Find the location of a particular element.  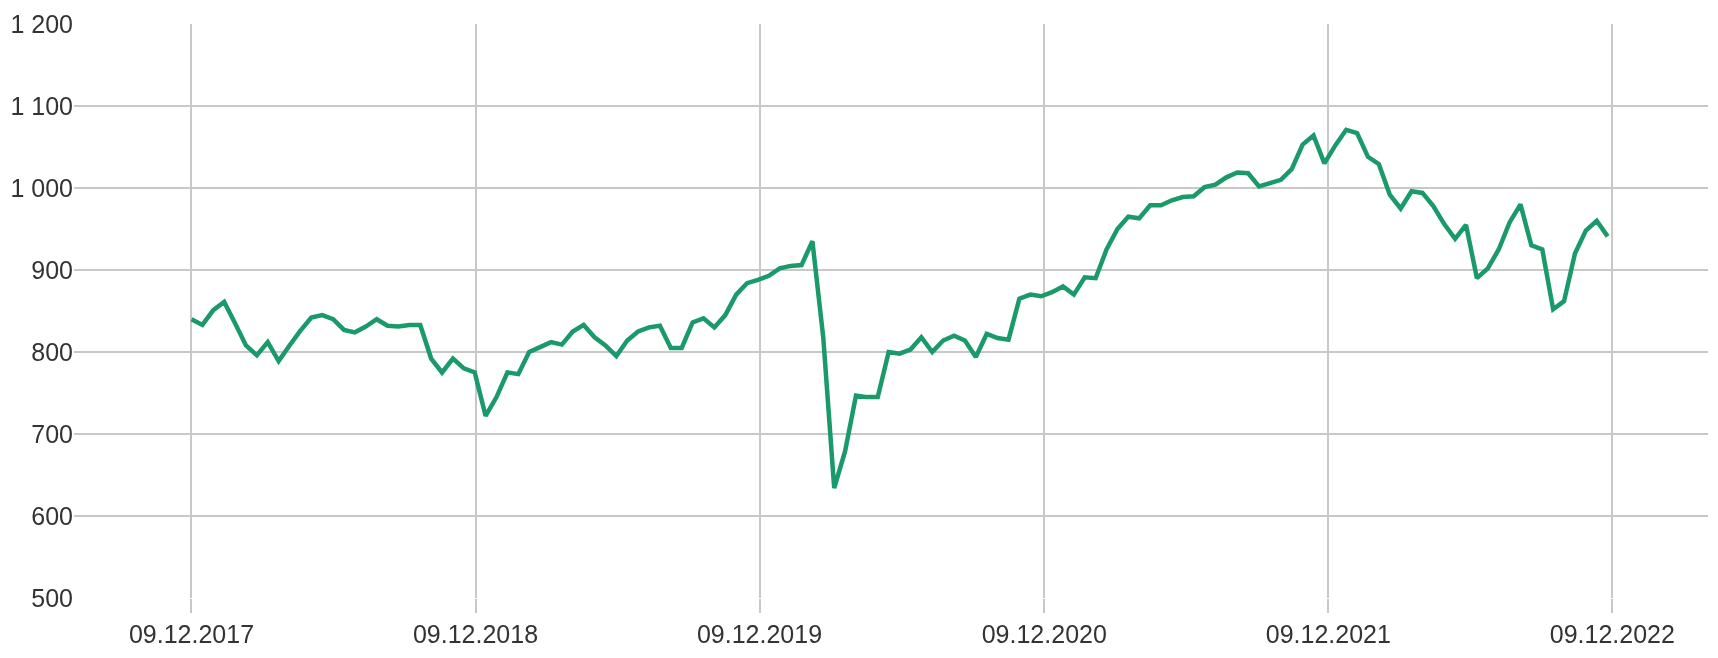

y-tick-label: 1 200 is located at coordinates (41, 23).